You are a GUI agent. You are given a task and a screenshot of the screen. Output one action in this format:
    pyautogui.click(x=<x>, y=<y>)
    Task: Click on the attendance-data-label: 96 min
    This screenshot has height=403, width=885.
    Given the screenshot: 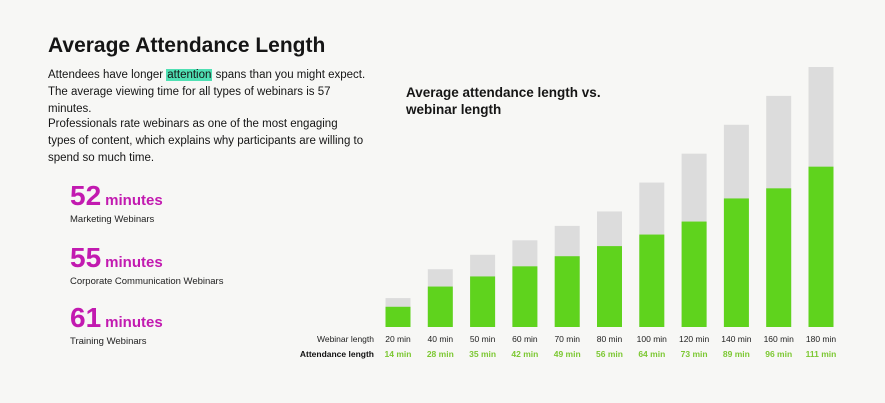 What is the action you would take?
    pyautogui.click(x=778, y=354)
    